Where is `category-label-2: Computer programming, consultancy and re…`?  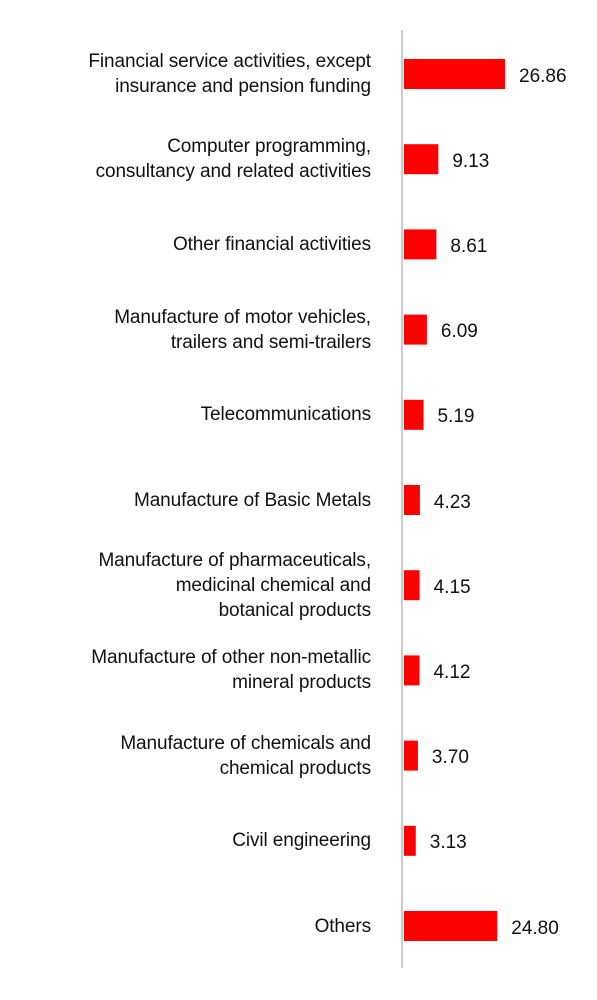 category-label-2: Computer programming, consultancy and re… is located at coordinates (233, 159).